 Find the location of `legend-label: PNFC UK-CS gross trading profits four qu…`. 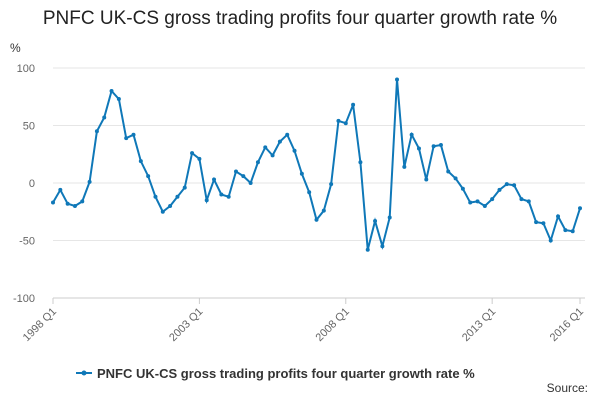

legend-label: PNFC UK-CS gross trading profits four qu… is located at coordinates (286, 373).